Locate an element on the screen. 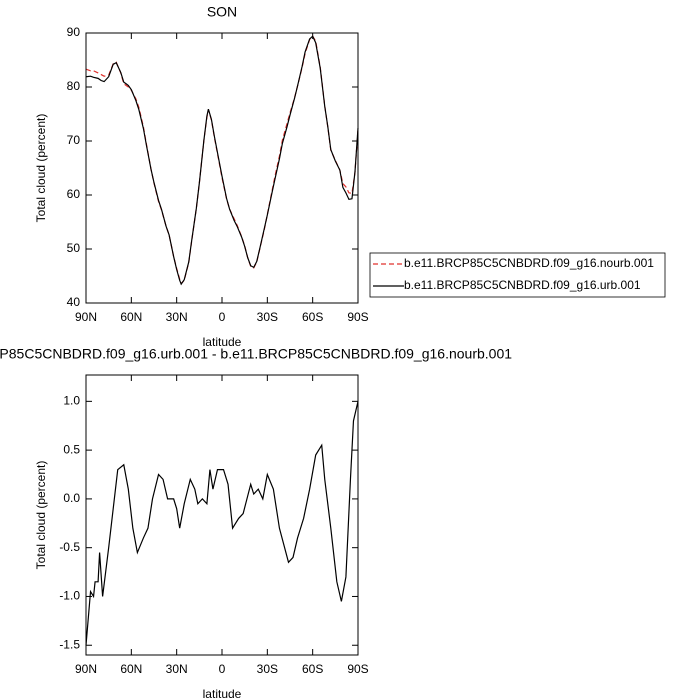 The image size is (700, 700). y-tick-label: 70 is located at coordinates (74, 140).